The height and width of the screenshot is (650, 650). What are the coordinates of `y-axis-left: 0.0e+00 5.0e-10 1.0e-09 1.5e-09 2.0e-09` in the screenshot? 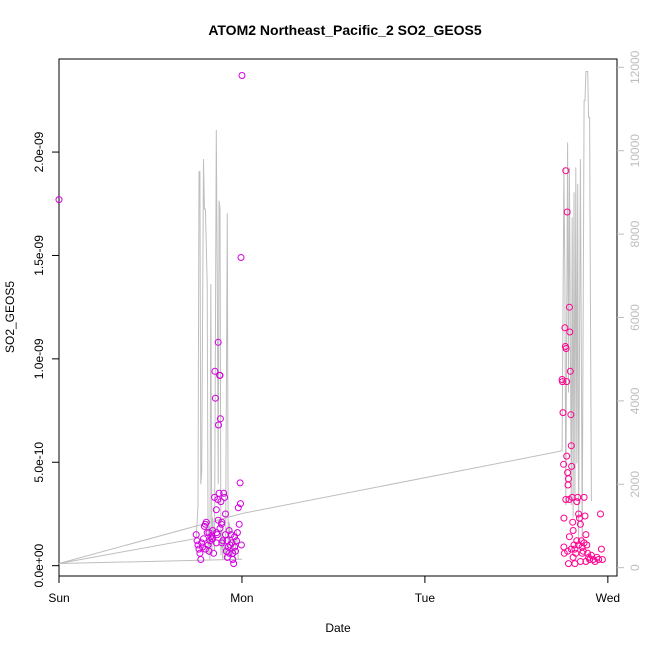 It's located at (45, 359).